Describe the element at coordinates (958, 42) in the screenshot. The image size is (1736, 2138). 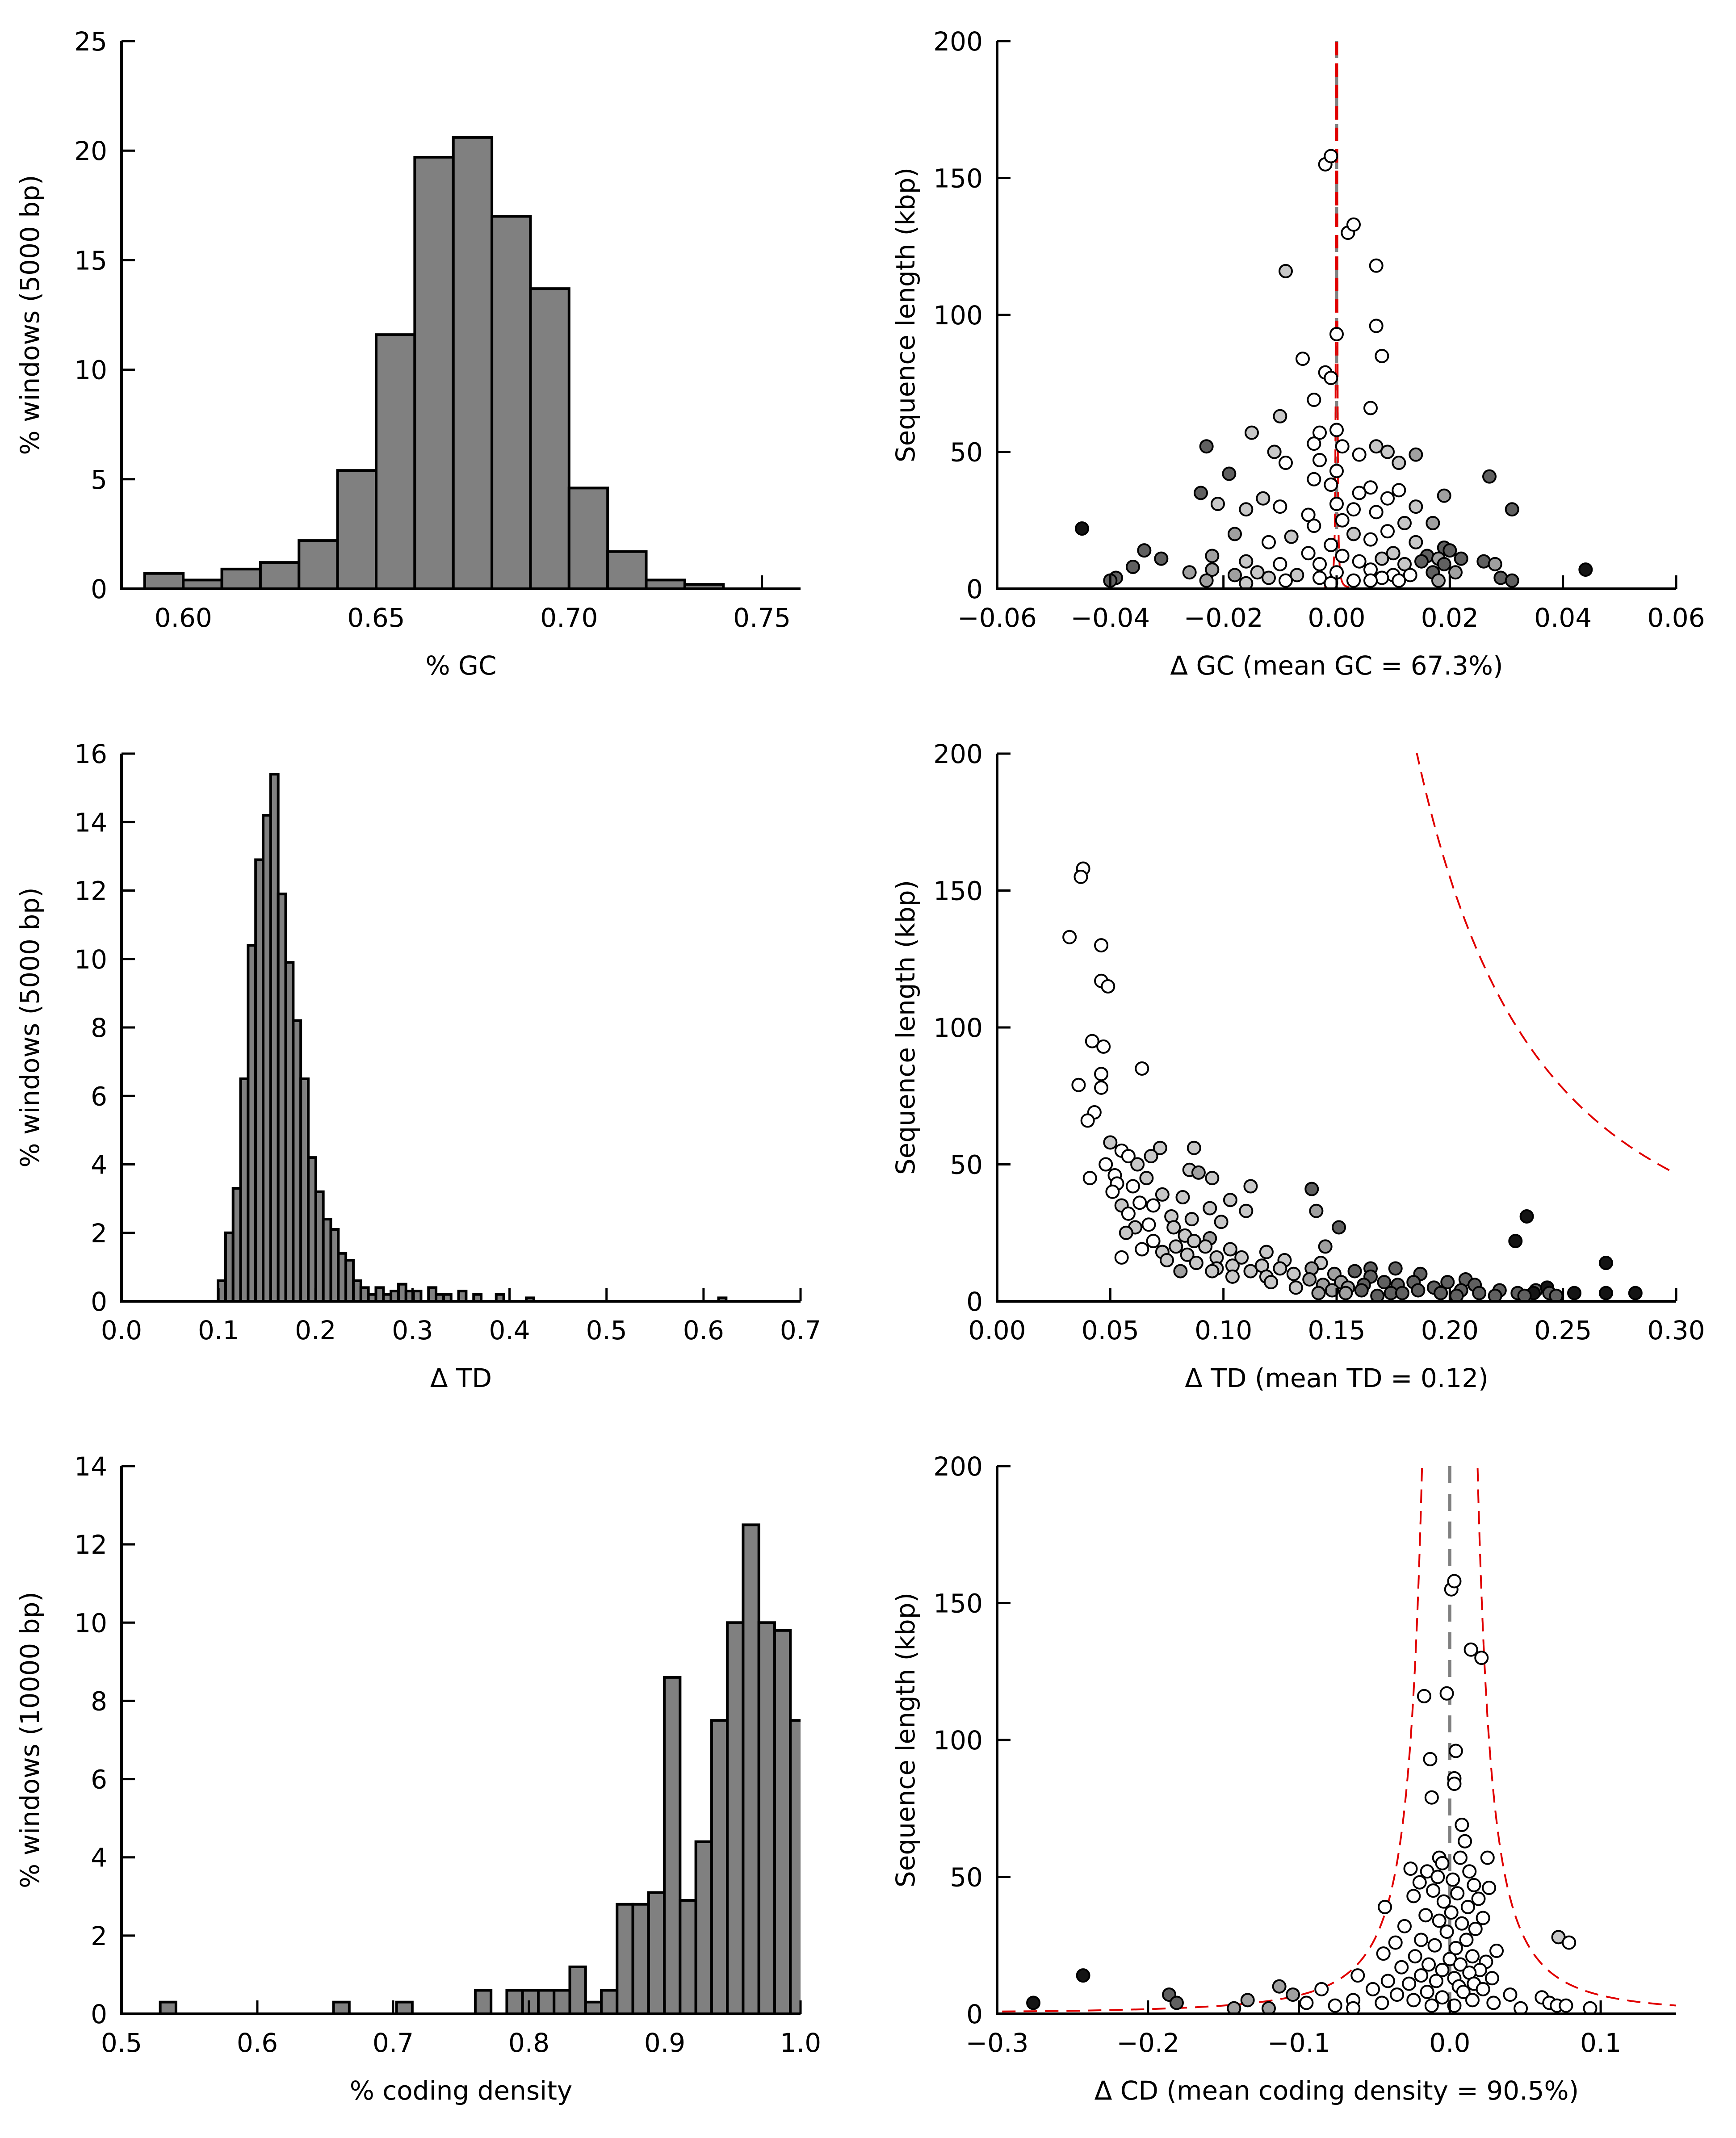
I see `y-tick-label: 200` at that location.